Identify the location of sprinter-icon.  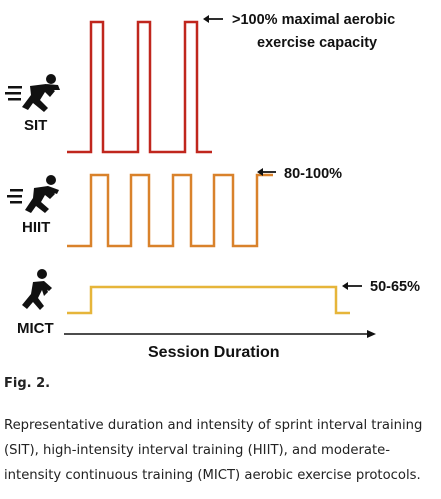
(32, 93).